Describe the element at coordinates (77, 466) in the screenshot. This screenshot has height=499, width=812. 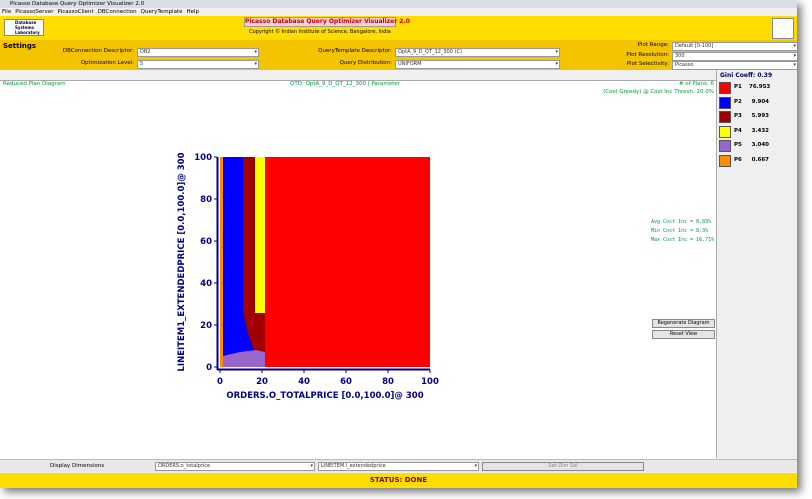
I see `dims-label: Display Dimensions` at that location.